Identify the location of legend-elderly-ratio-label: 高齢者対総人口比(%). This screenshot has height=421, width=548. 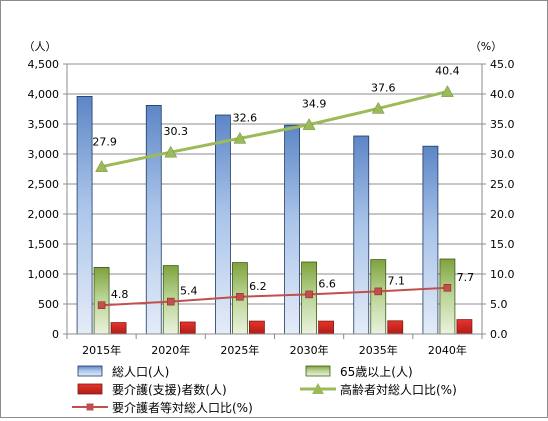
(398, 389).